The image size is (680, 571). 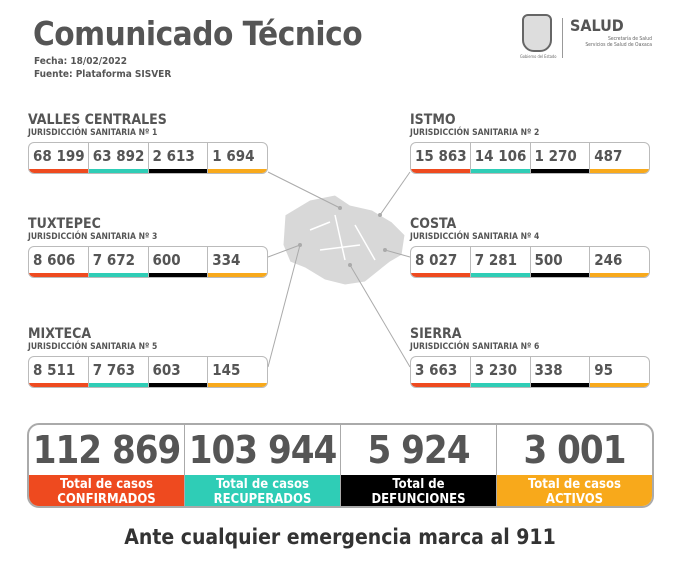 I want to click on region-name: ISTMO, so click(x=433, y=120).